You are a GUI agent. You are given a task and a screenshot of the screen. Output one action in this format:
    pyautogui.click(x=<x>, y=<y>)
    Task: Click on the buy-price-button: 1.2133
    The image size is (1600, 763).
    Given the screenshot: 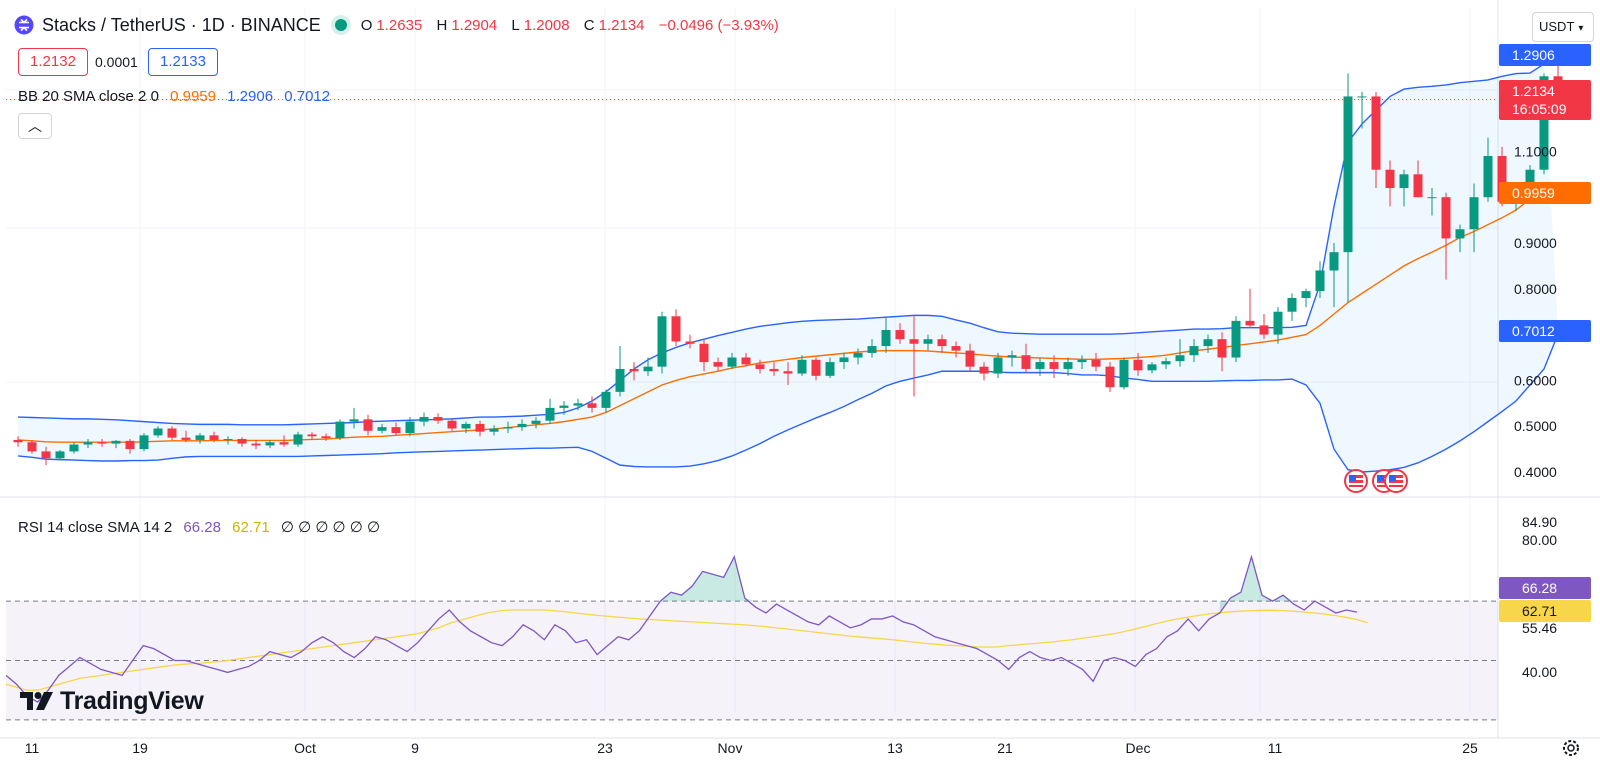 What is the action you would take?
    pyautogui.click(x=183, y=62)
    